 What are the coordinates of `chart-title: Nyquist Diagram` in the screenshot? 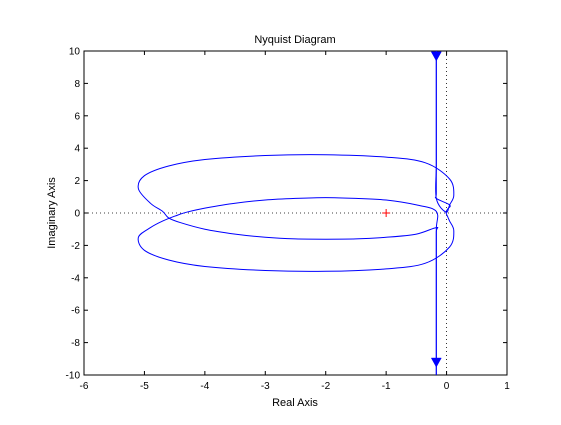 It's located at (294, 40).